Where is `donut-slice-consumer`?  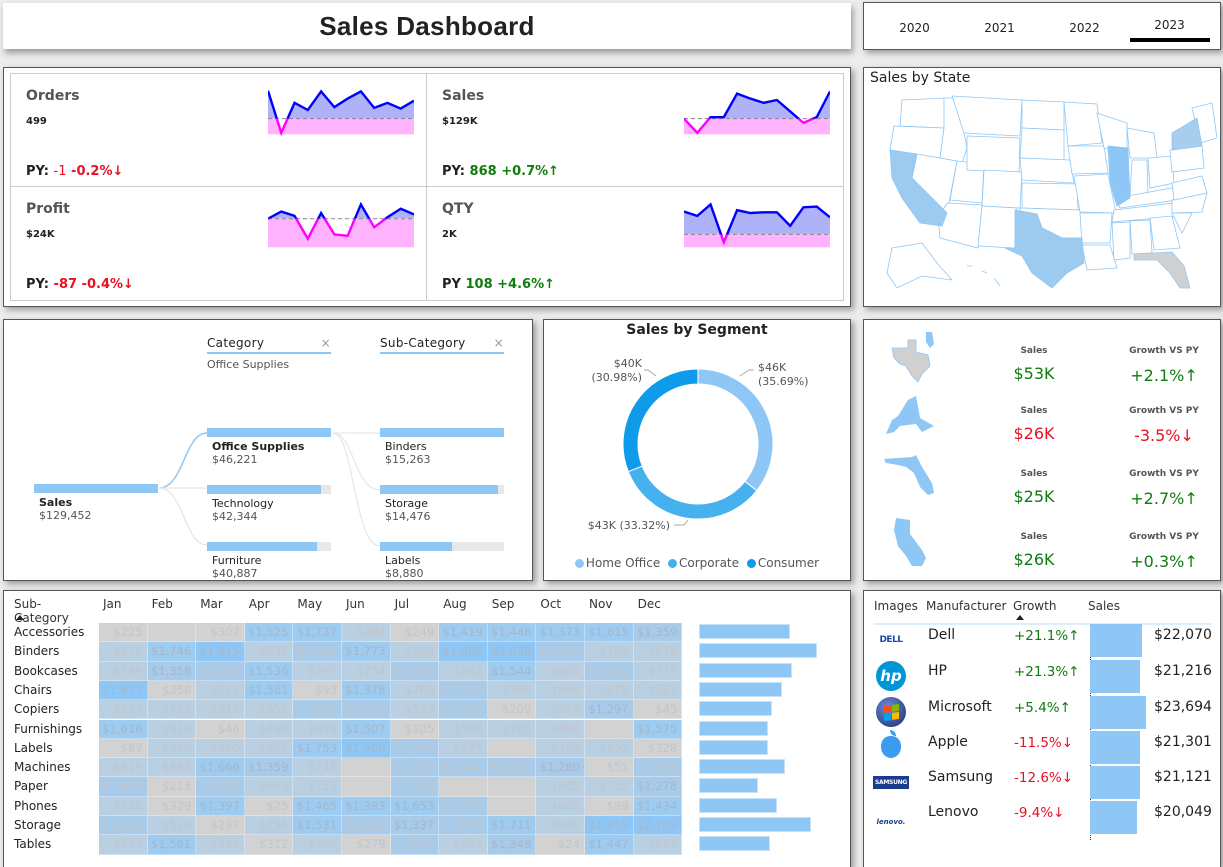 donut-slice-consumer is located at coordinates (660, 420).